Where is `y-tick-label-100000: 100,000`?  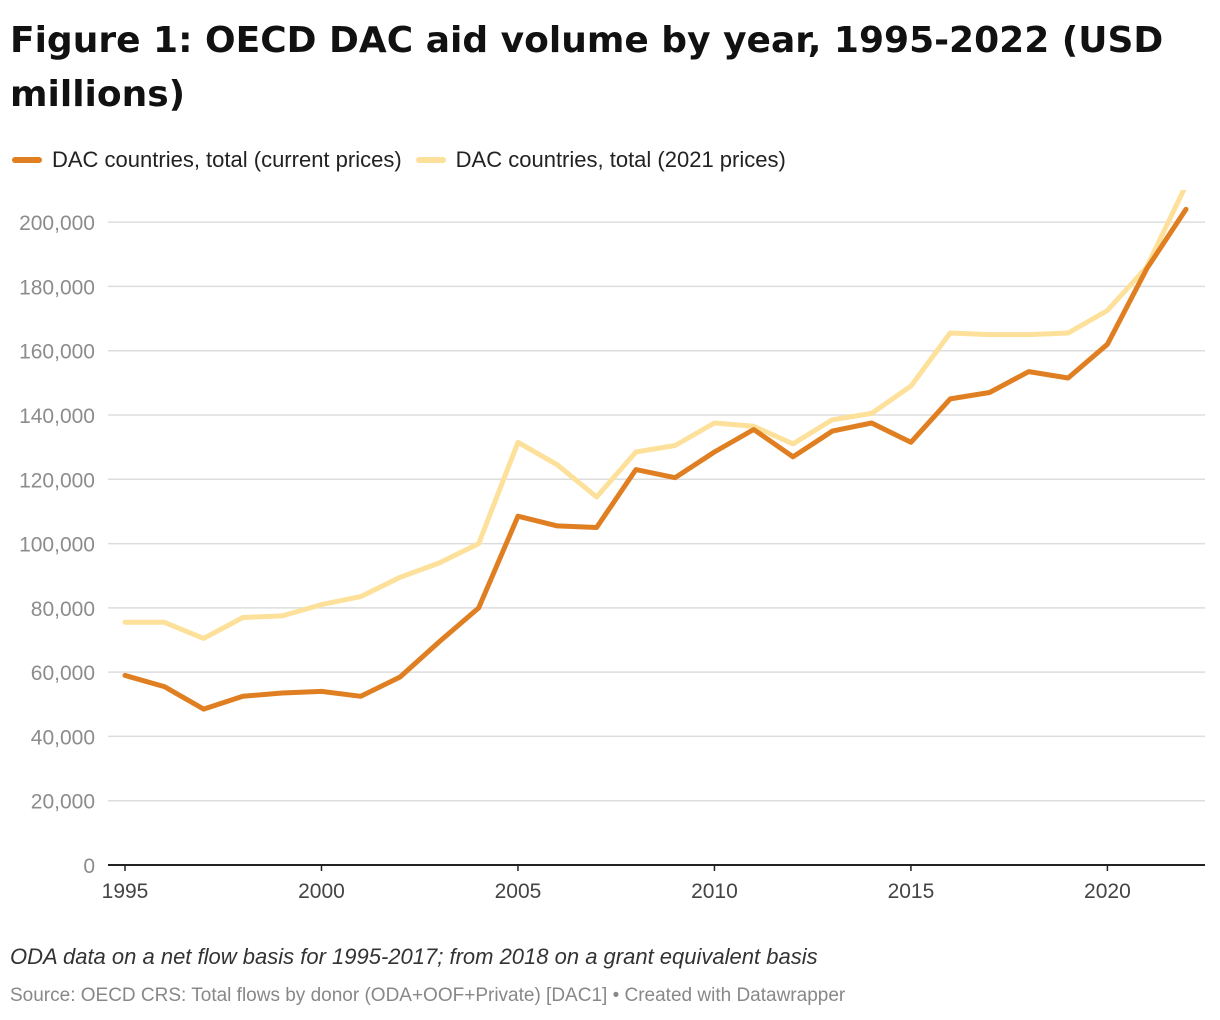 y-tick-label-100000: 100,000 is located at coordinates (57, 545).